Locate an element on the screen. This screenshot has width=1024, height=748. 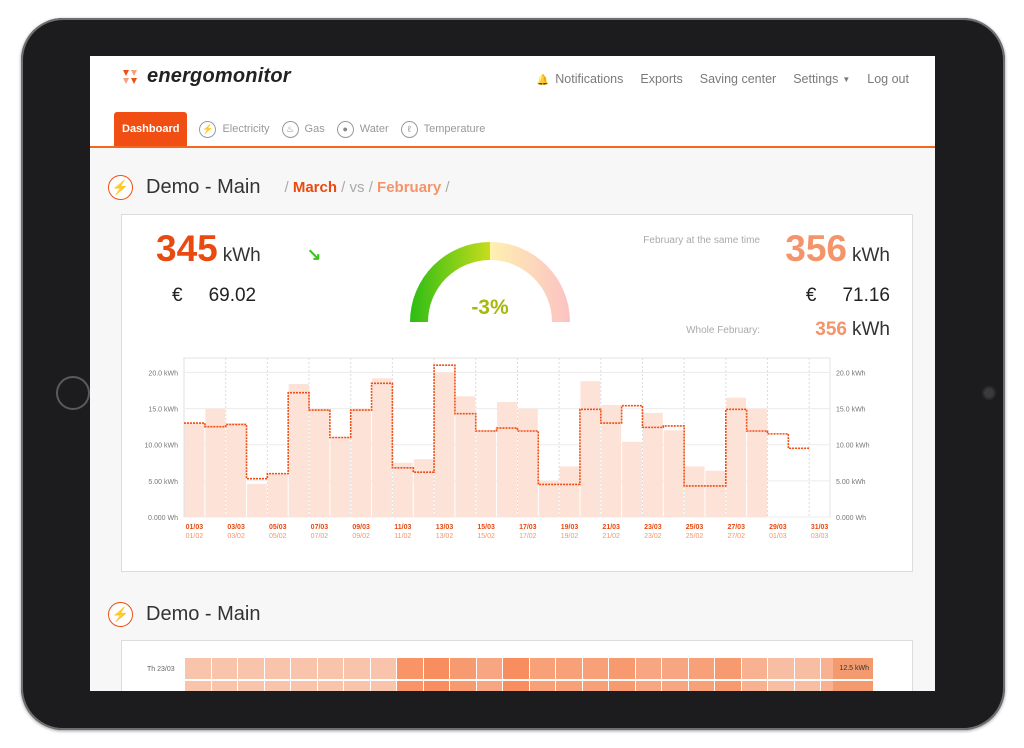
tab-temperature: ℓ Temperature is located at coordinates (443, 129).